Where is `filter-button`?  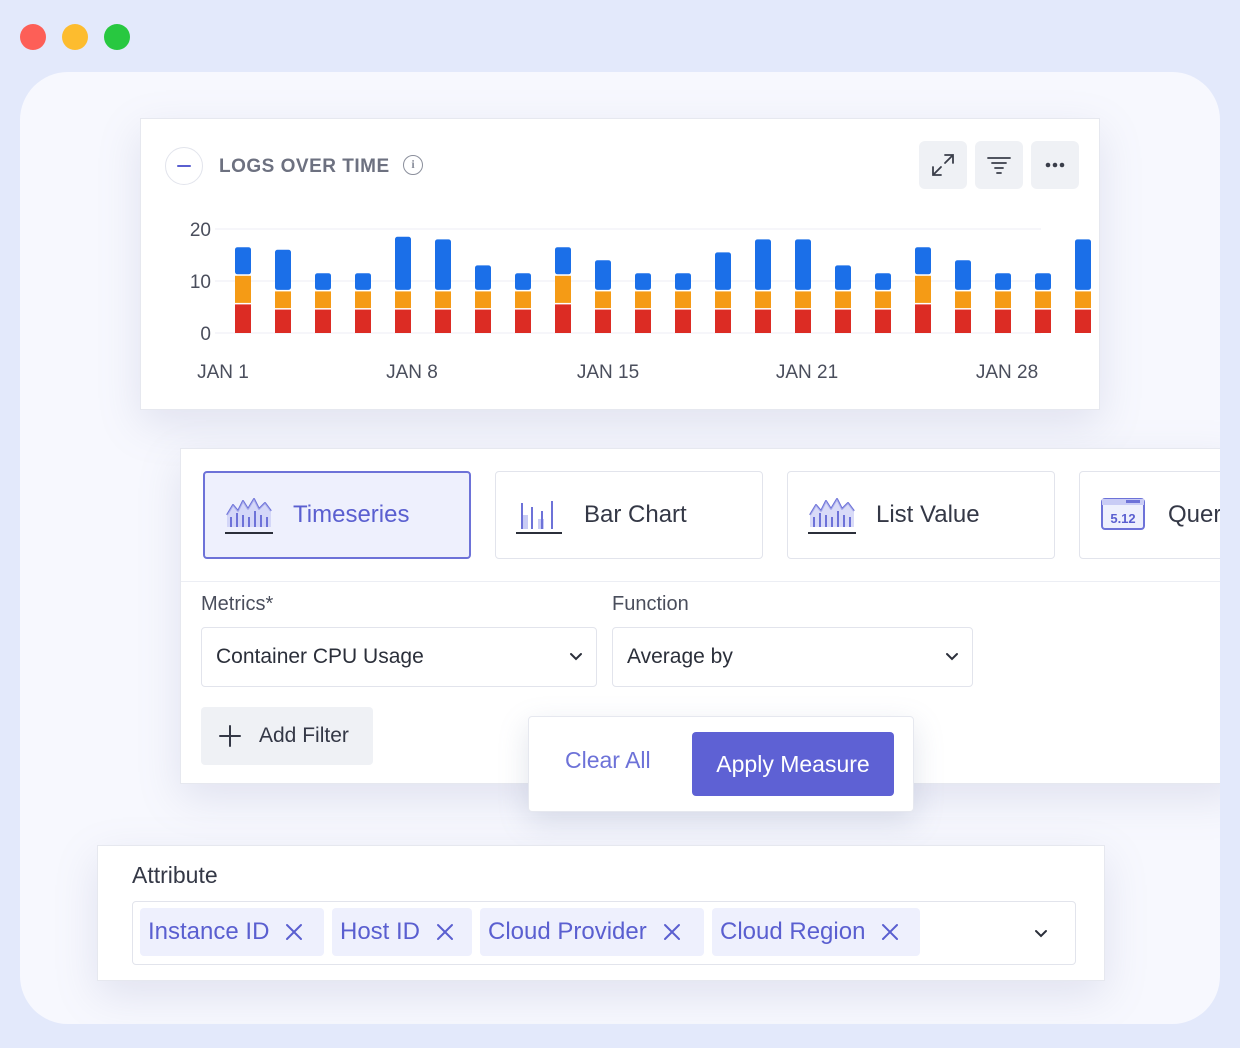
filter-button is located at coordinates (999, 165).